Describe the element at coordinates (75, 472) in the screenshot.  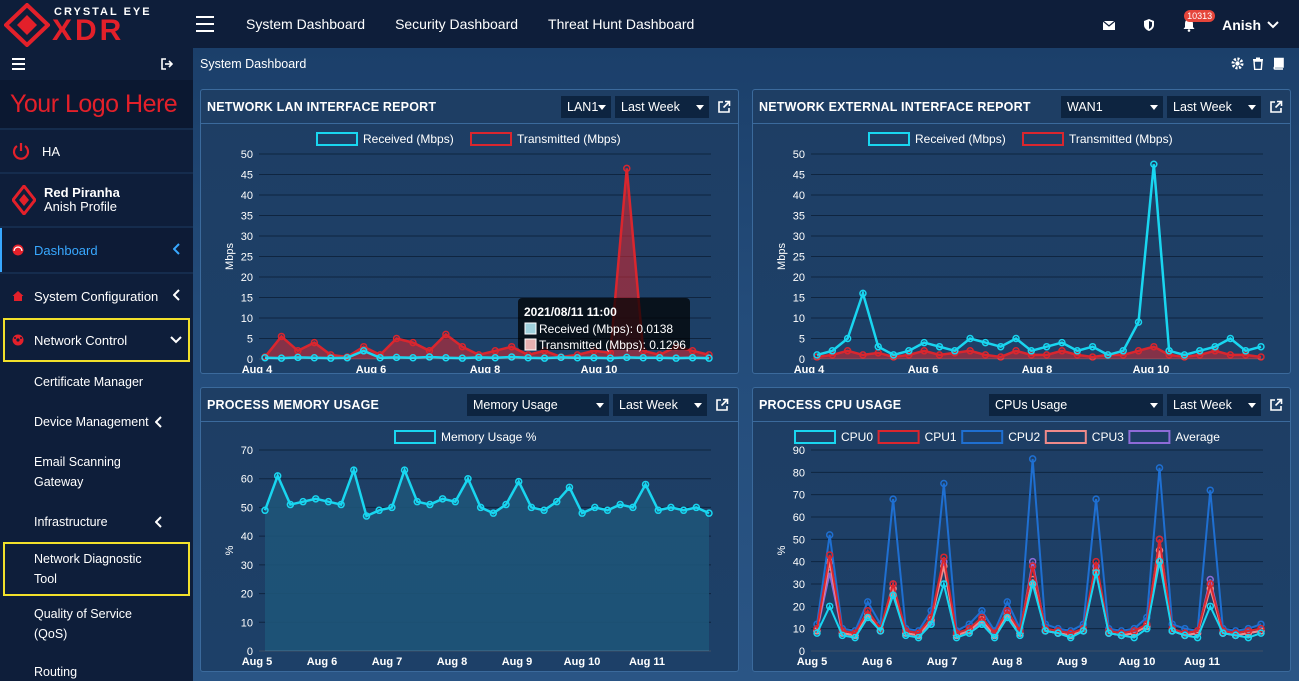
I see `sidebar-subitem-email-scanning-gateway: Email Scanning Gateway` at that location.